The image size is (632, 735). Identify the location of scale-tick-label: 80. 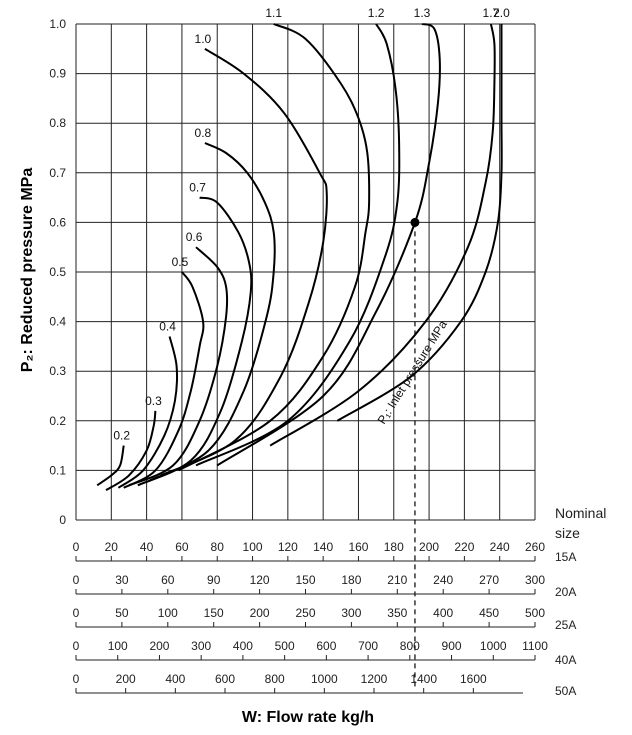
(218, 547).